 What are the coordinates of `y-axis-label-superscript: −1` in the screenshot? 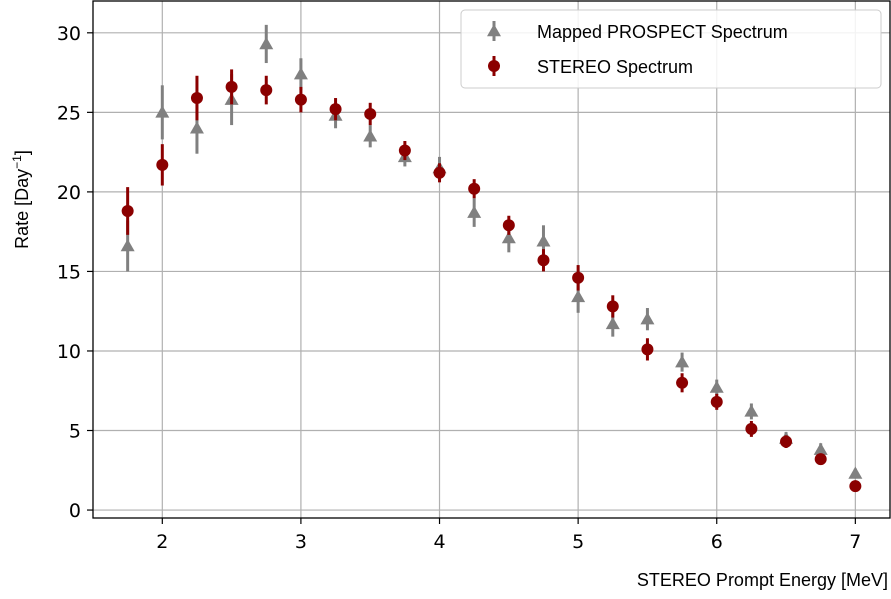 It's located at (17, 162).